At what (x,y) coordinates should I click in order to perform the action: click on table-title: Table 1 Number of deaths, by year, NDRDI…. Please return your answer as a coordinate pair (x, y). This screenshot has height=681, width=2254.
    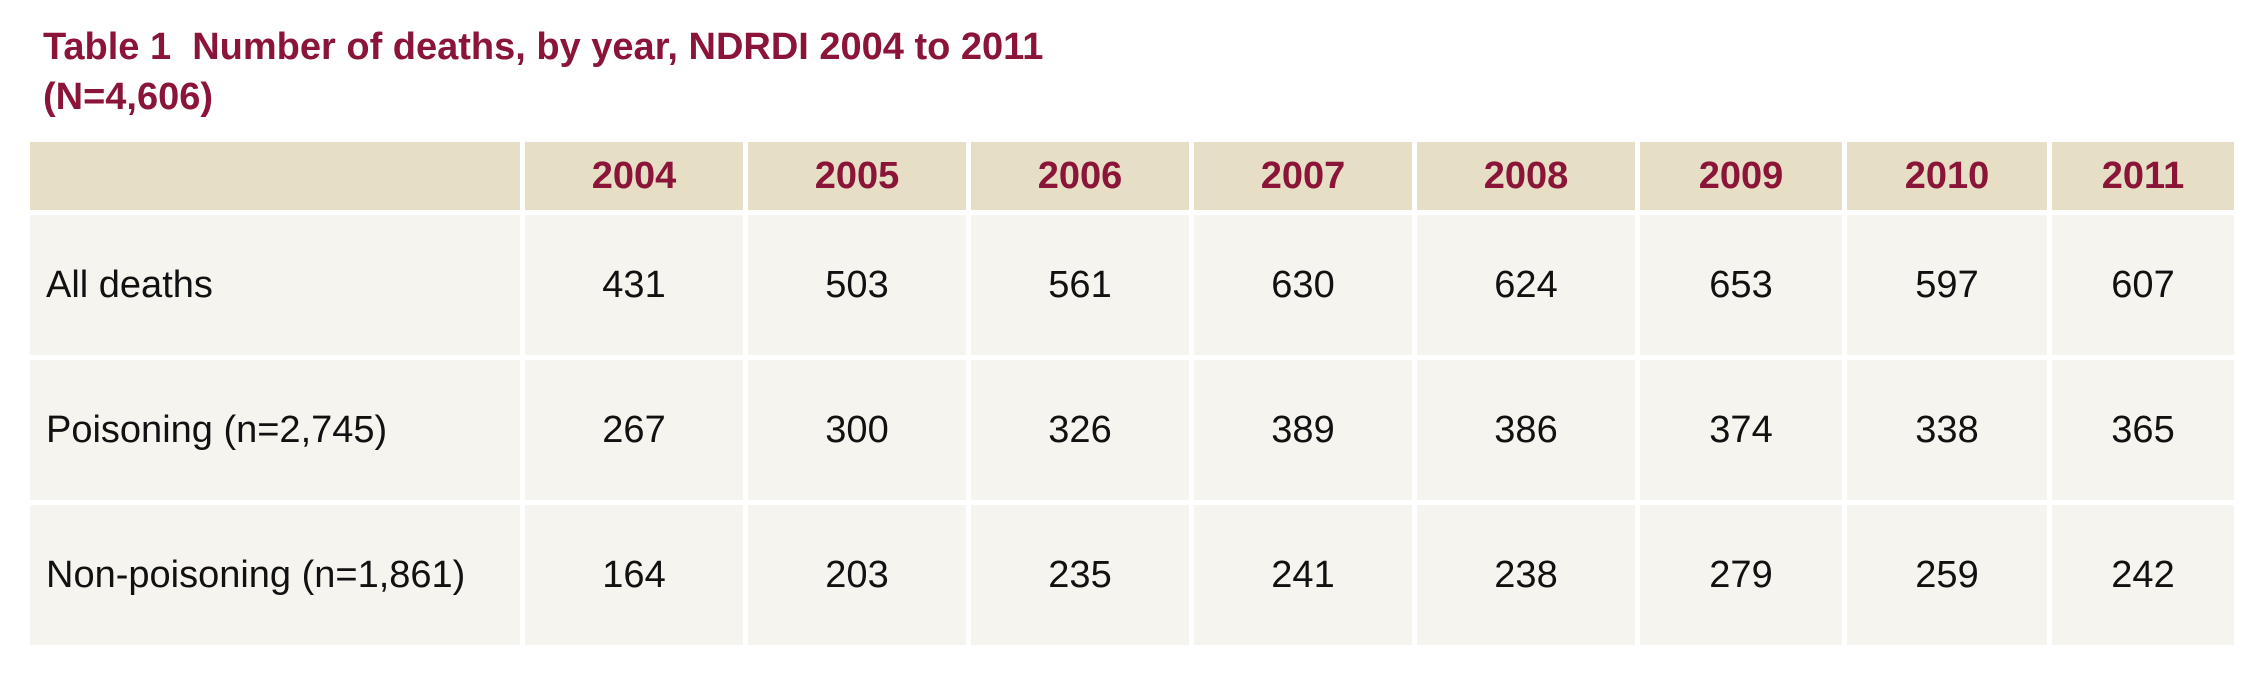
    Looking at the image, I should click on (548, 72).